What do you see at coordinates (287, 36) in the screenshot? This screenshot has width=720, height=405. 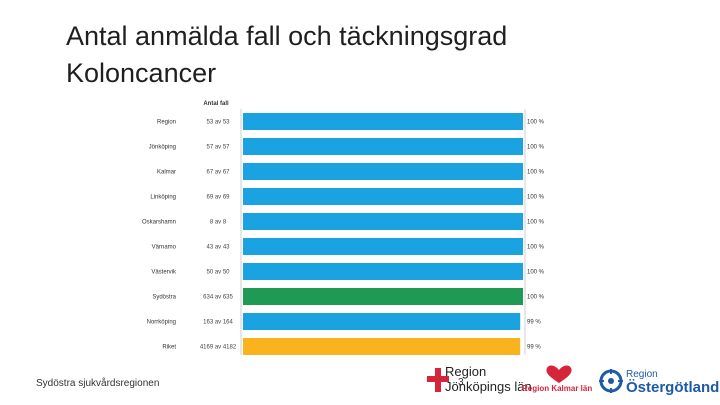 I see `slide-title-line1: Antal anmälda fall och täckningsgrad` at bounding box center [287, 36].